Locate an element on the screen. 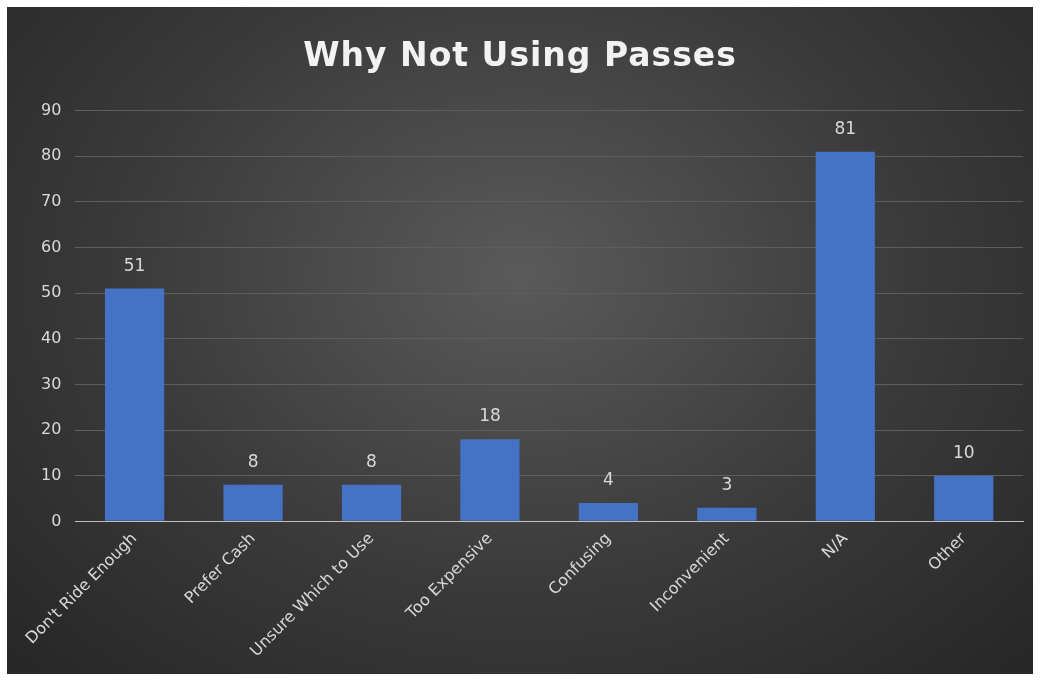 The height and width of the screenshot is (681, 1040). y-tick-label: 80 is located at coordinates (51, 155).